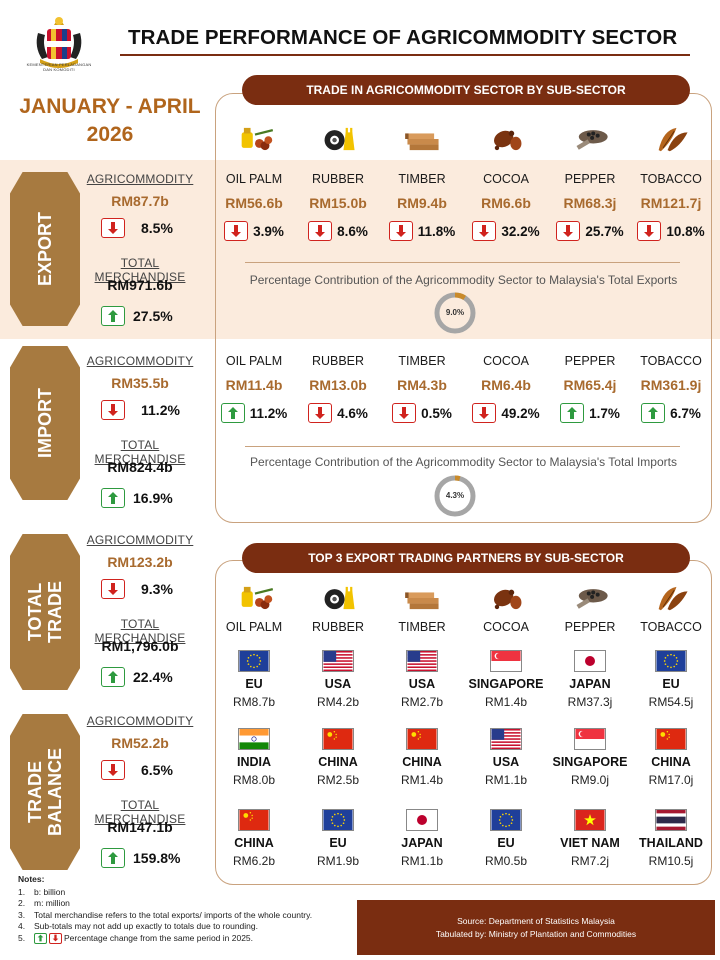  What do you see at coordinates (506, 661) in the screenshot?
I see `flag-singapore-icon` at bounding box center [506, 661].